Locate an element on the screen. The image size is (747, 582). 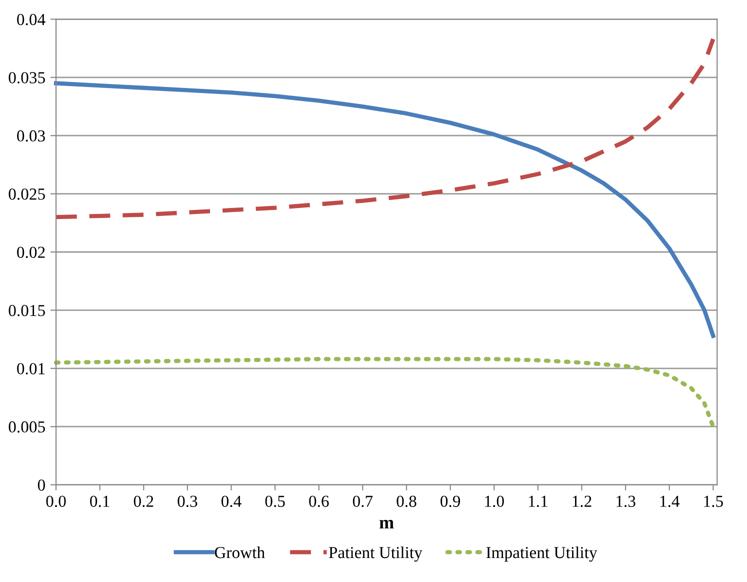
x-tick-label: 1.2 is located at coordinates (582, 502).